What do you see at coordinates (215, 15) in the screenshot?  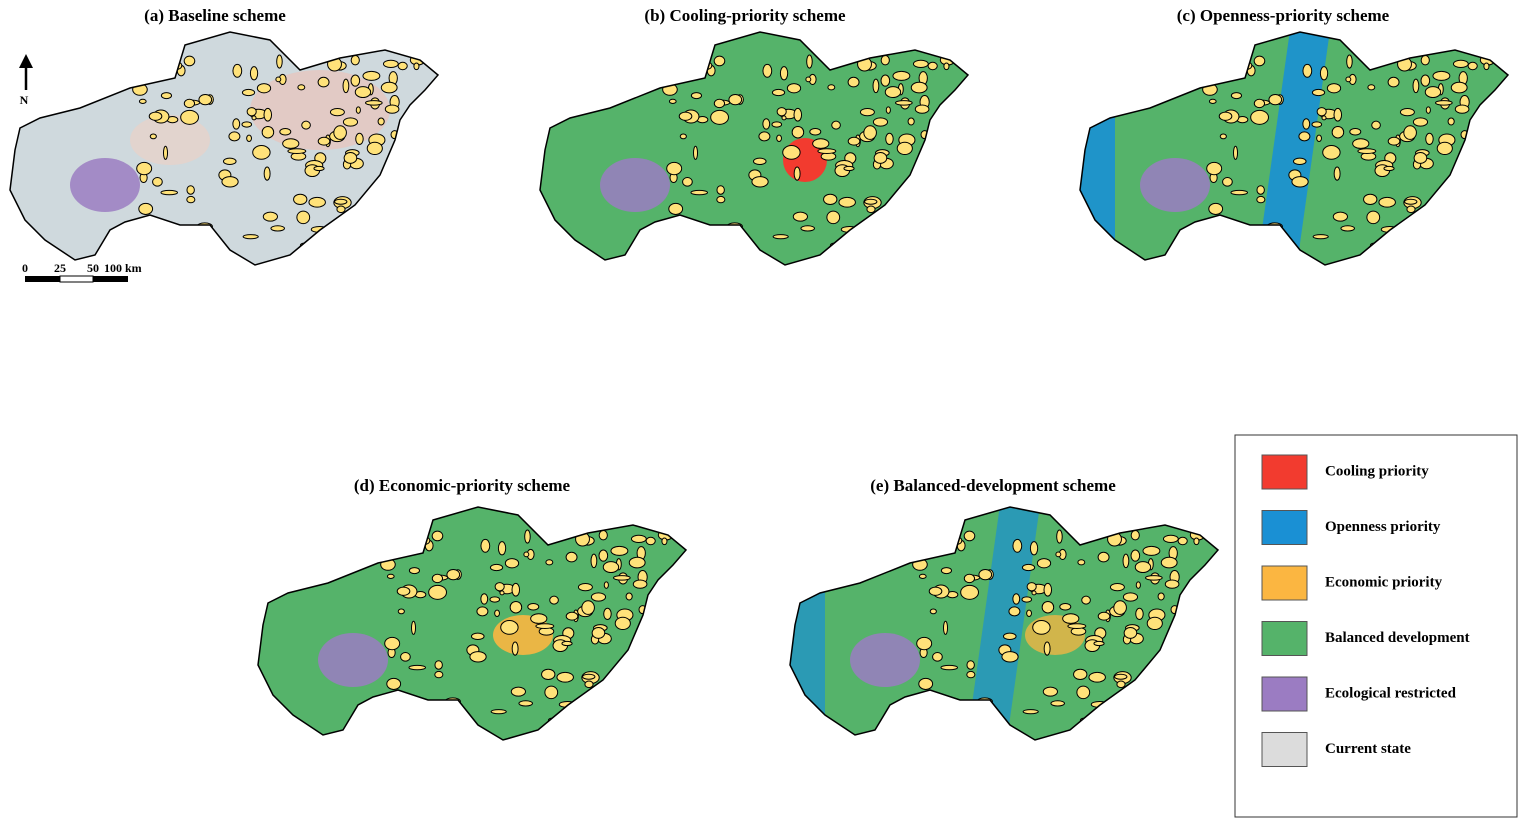 I see `panel-title: (a) Baseline scheme` at bounding box center [215, 15].